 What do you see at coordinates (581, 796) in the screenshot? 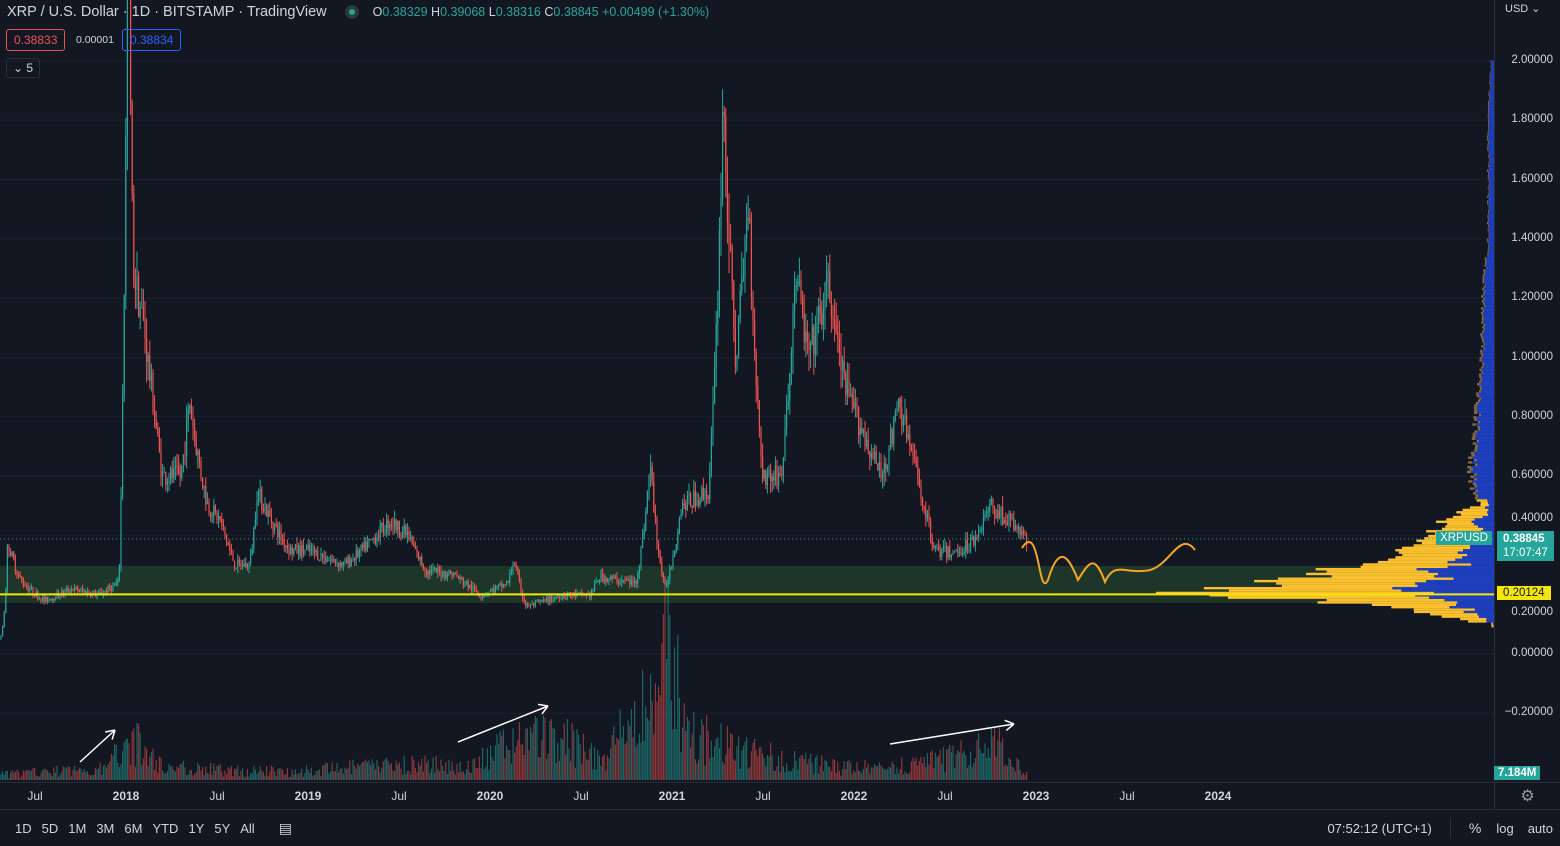
I see `time-tick: Jul` at bounding box center [581, 796].